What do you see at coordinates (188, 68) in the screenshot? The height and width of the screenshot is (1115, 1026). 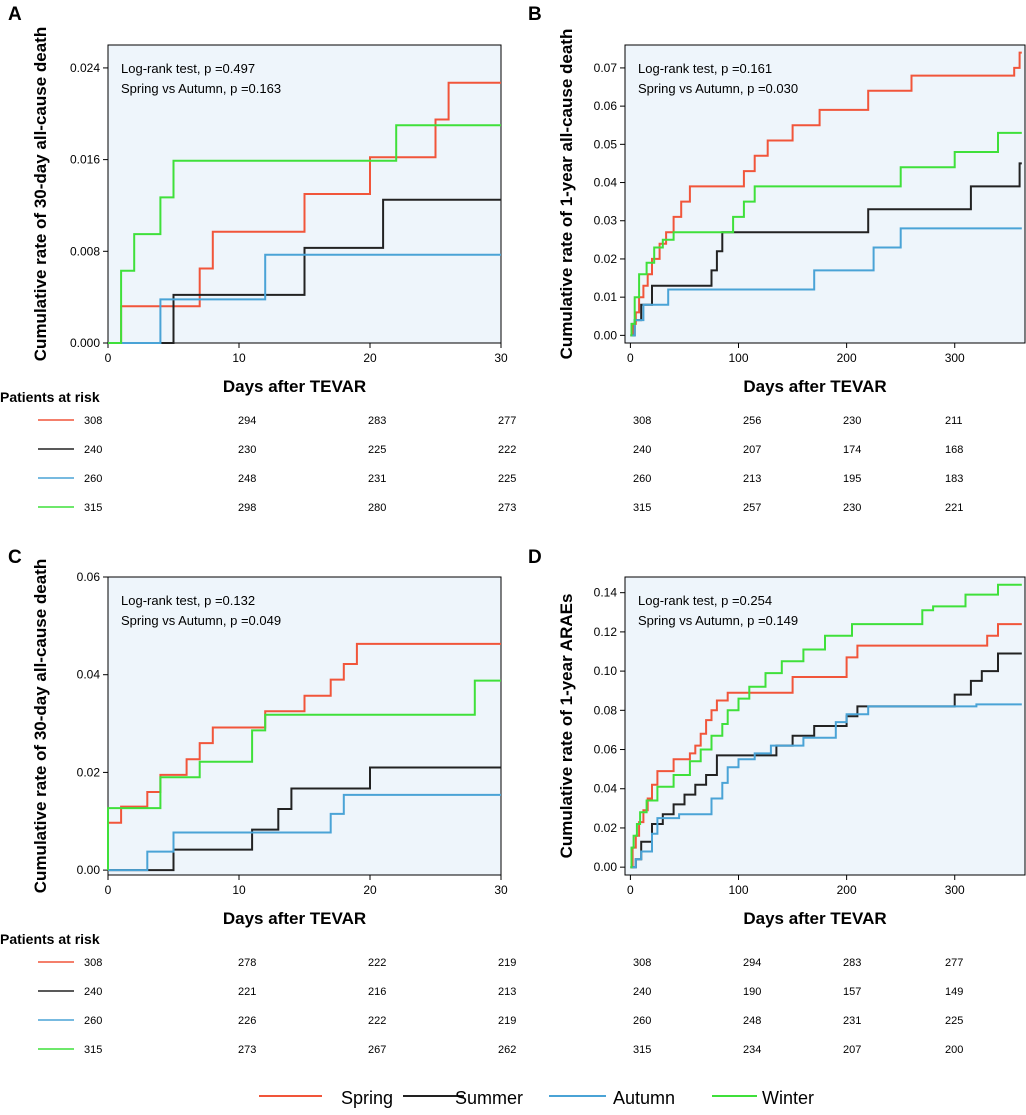 I see `annotation-line: Log-rank test, p =0.497` at bounding box center [188, 68].